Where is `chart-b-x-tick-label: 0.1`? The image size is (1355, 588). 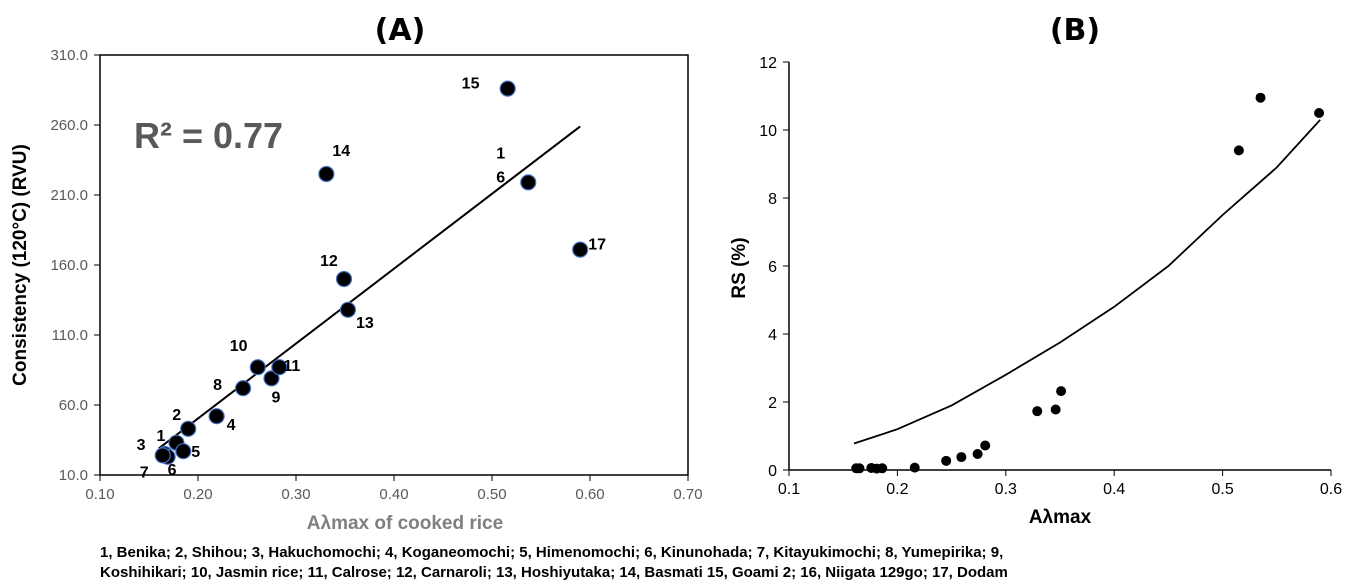 chart-b-x-tick-label: 0.1 is located at coordinates (789, 489).